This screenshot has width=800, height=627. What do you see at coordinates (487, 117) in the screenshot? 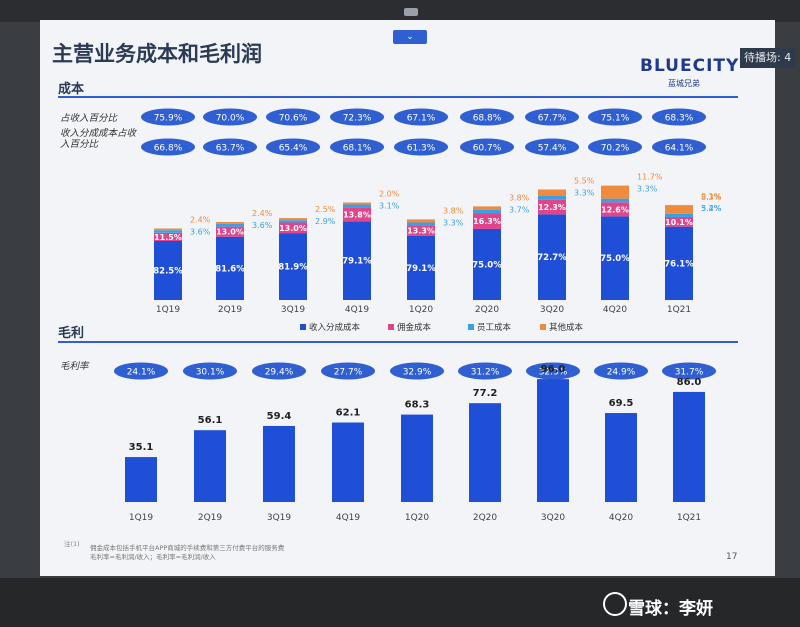
I see `cost-pct-2Q20-pill` at bounding box center [487, 117].